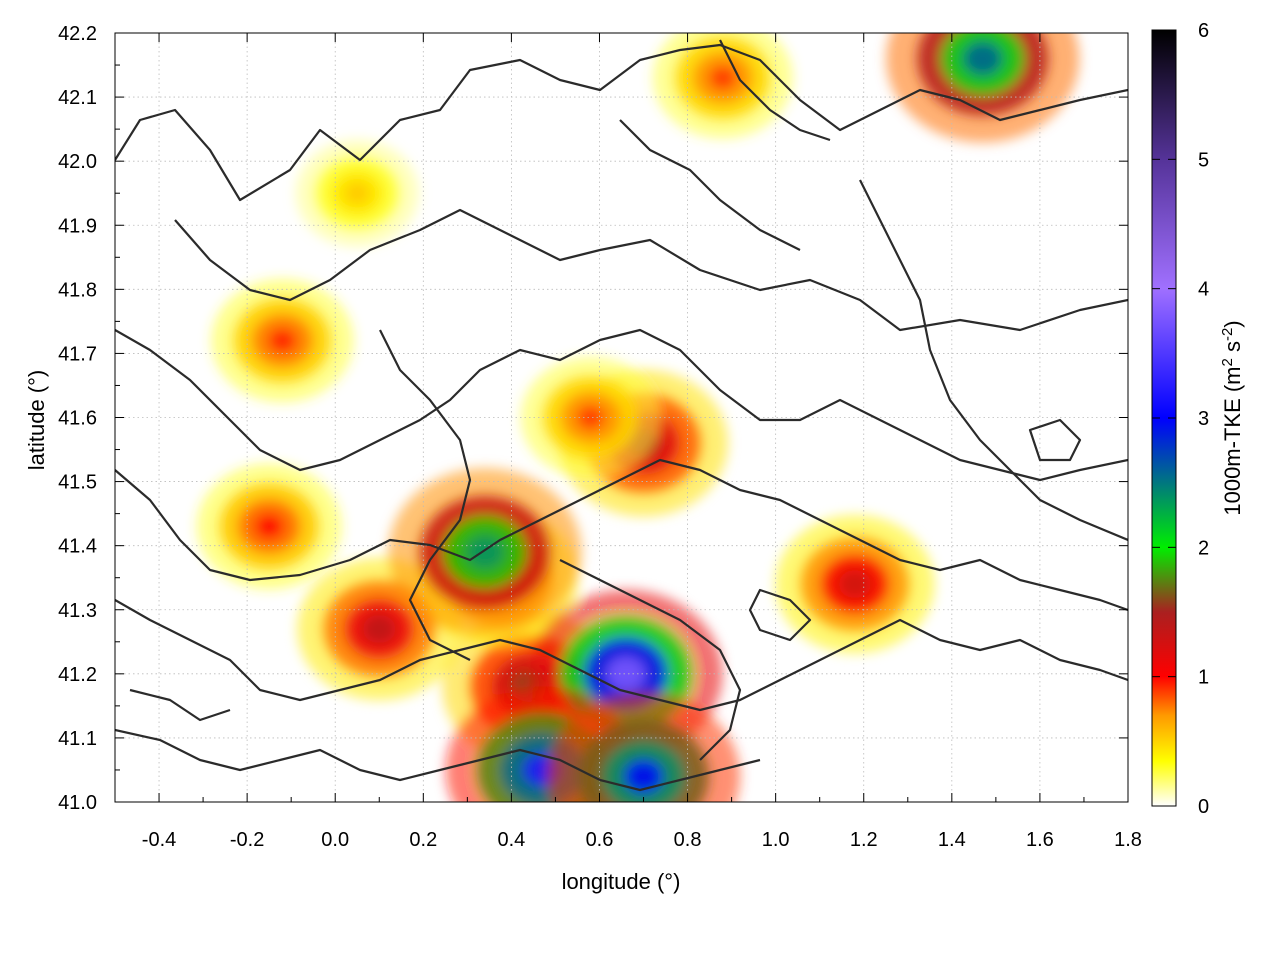  Describe the element at coordinates (77, 547) in the screenshot. I see `y-tick-label: 41.4` at that location.